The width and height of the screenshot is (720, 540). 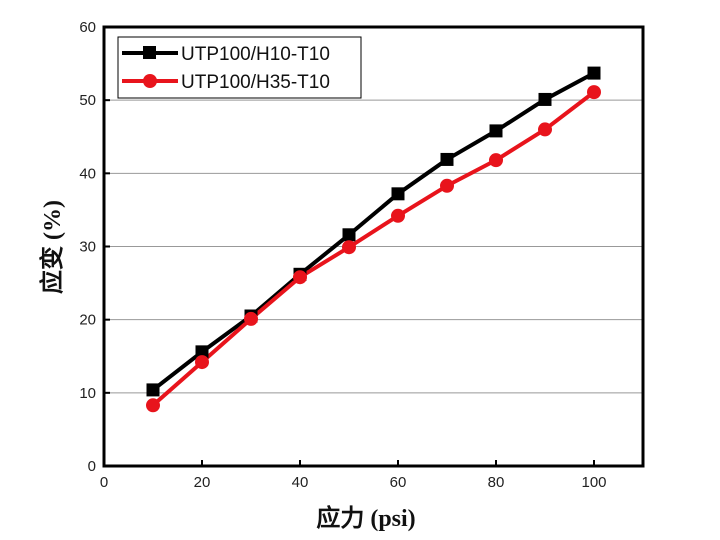 What do you see at coordinates (87, 27) in the screenshot?
I see `y-tick-label: 60` at bounding box center [87, 27].